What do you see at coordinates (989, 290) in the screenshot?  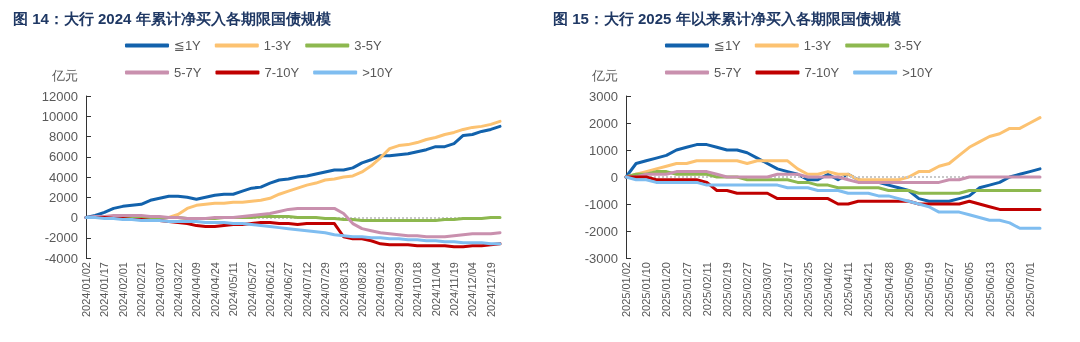 I see `x-tick-label: 2025/06/13` at bounding box center [989, 290].